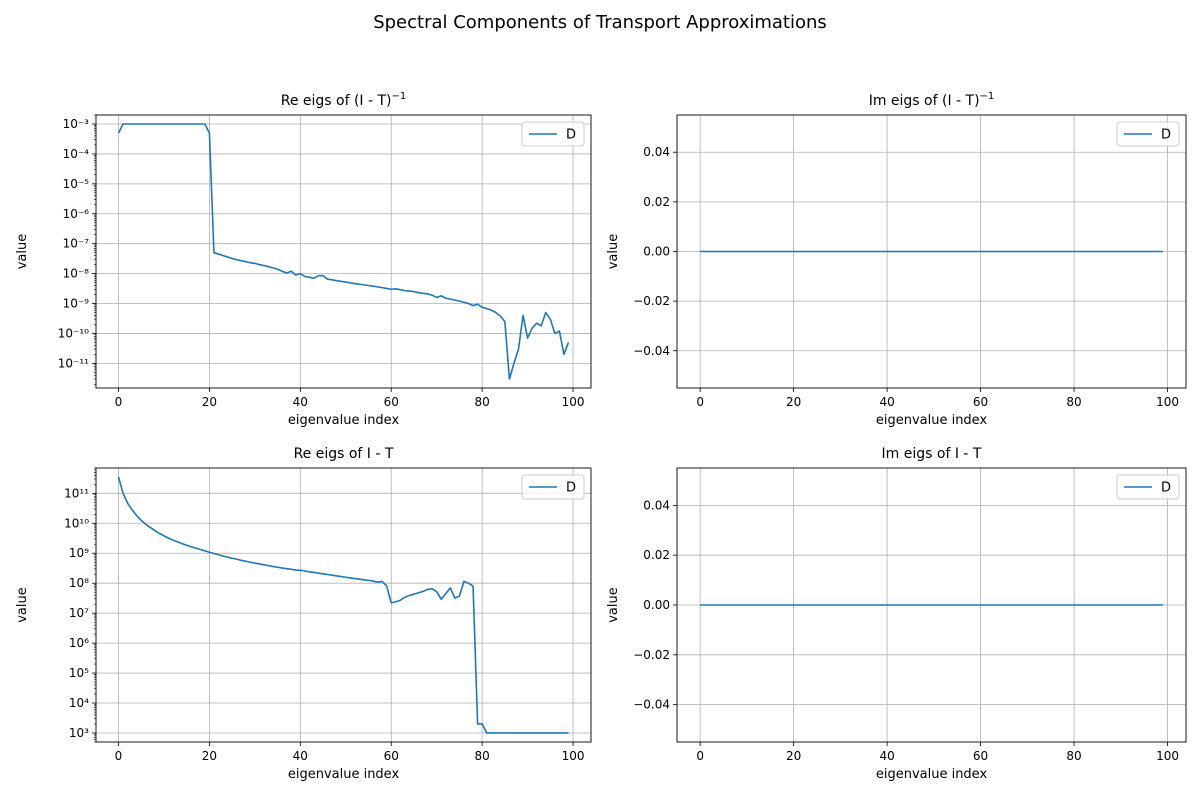  I want to click on subplot-title-text: Re eigs of (I - T), so click(336, 101).